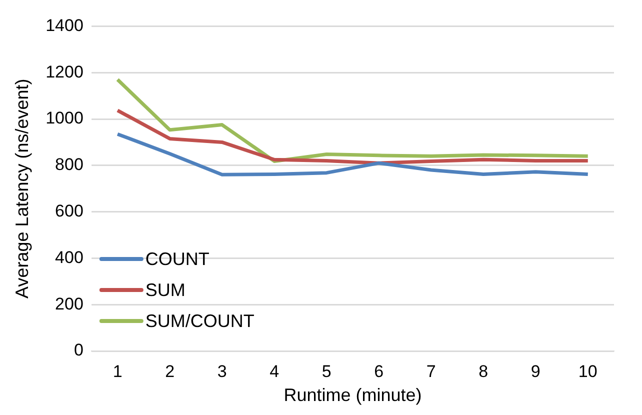  I want to click on x-tick-label: 10, so click(588, 371).